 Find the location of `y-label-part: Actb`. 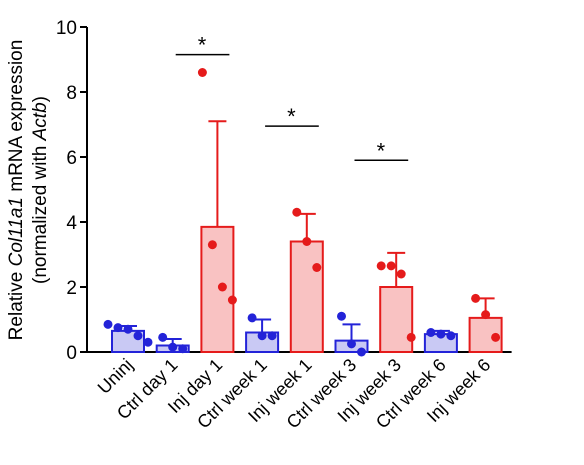

y-label-part: Actb is located at coordinates (40, 121).